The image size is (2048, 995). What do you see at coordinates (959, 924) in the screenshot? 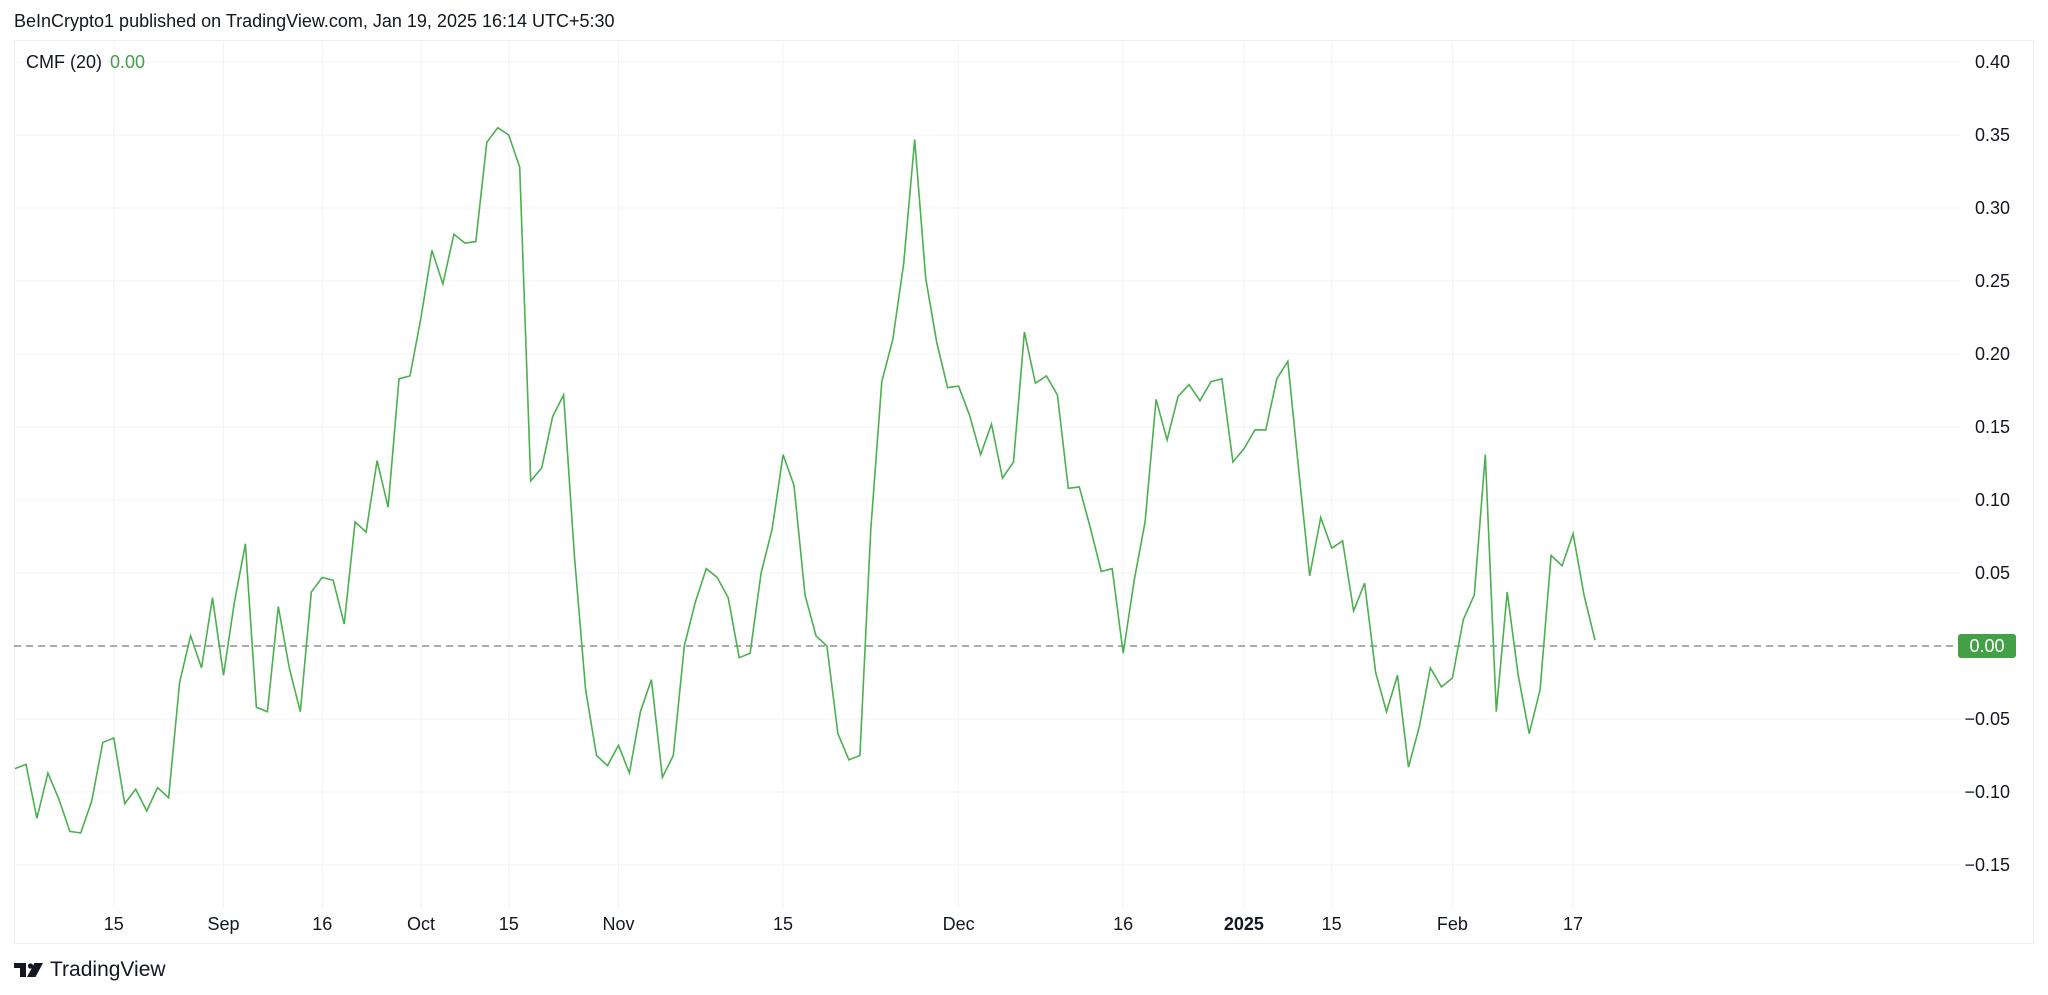
I see `x-tick-label: Dec` at bounding box center [959, 924].